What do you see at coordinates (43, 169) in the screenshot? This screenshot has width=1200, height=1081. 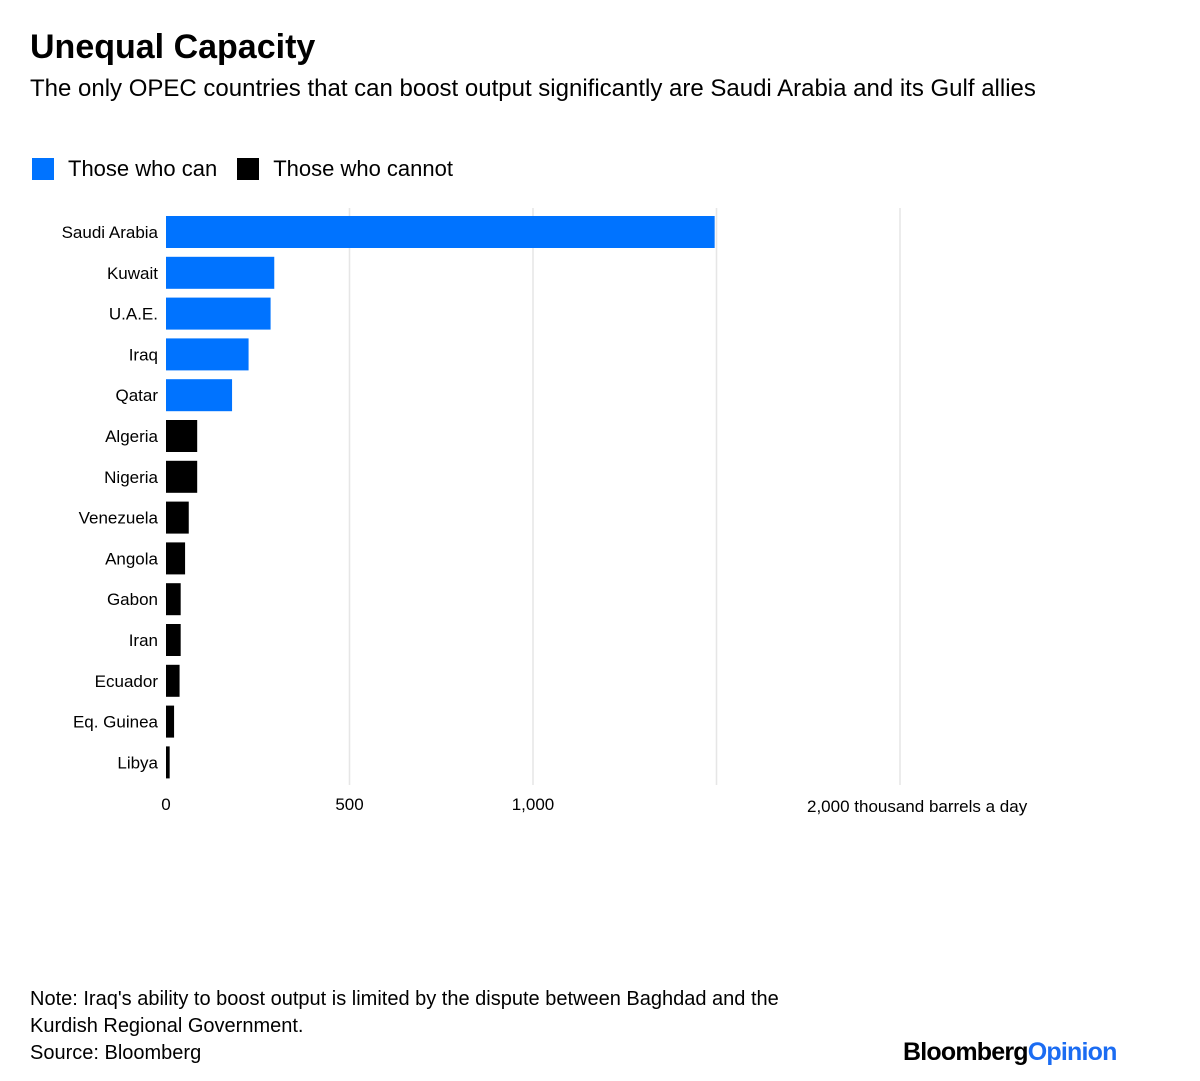 I see `legend-swatch-can` at bounding box center [43, 169].